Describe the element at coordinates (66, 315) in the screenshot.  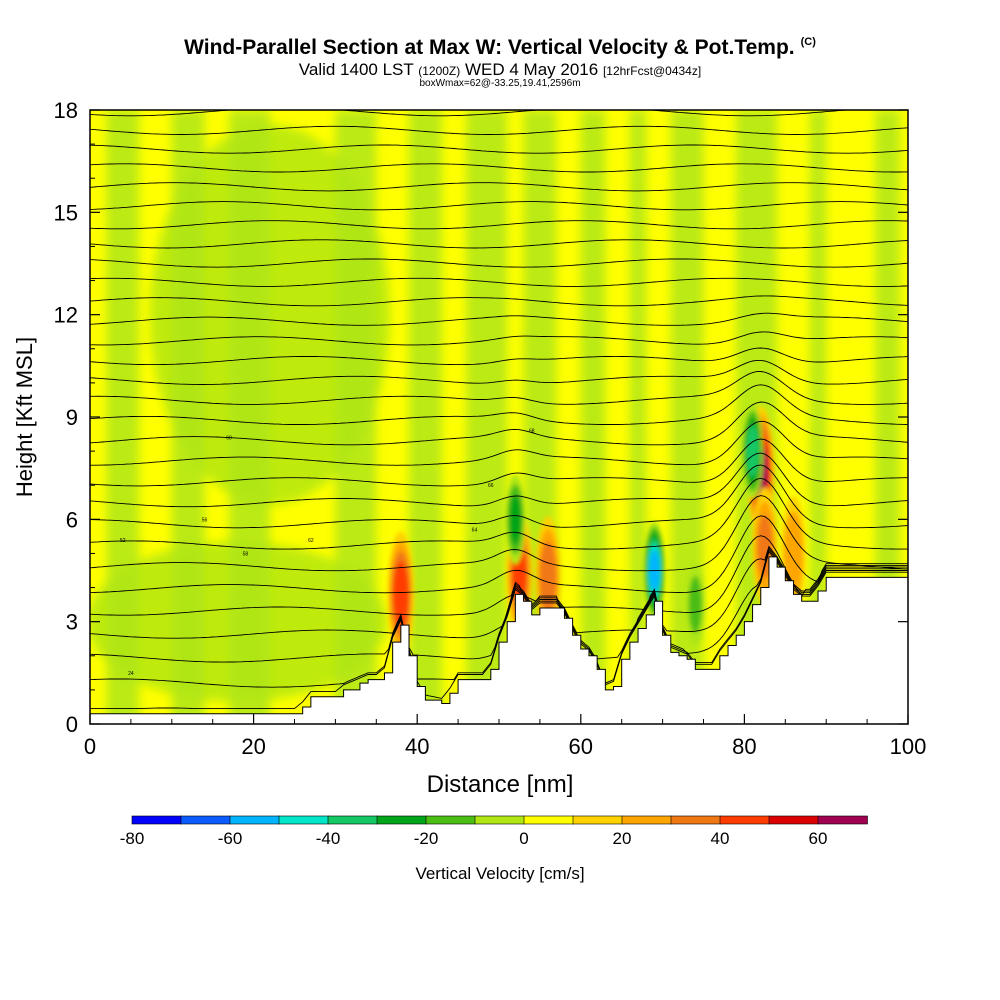
I see `y-tick-label-4: 12` at that location.